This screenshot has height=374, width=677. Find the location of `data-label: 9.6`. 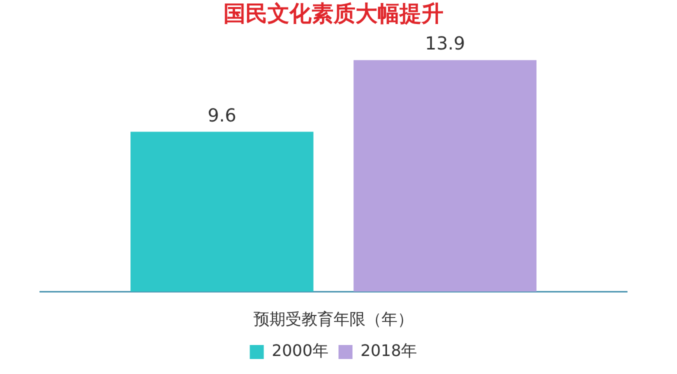

data-label: 9.6 is located at coordinates (222, 115).